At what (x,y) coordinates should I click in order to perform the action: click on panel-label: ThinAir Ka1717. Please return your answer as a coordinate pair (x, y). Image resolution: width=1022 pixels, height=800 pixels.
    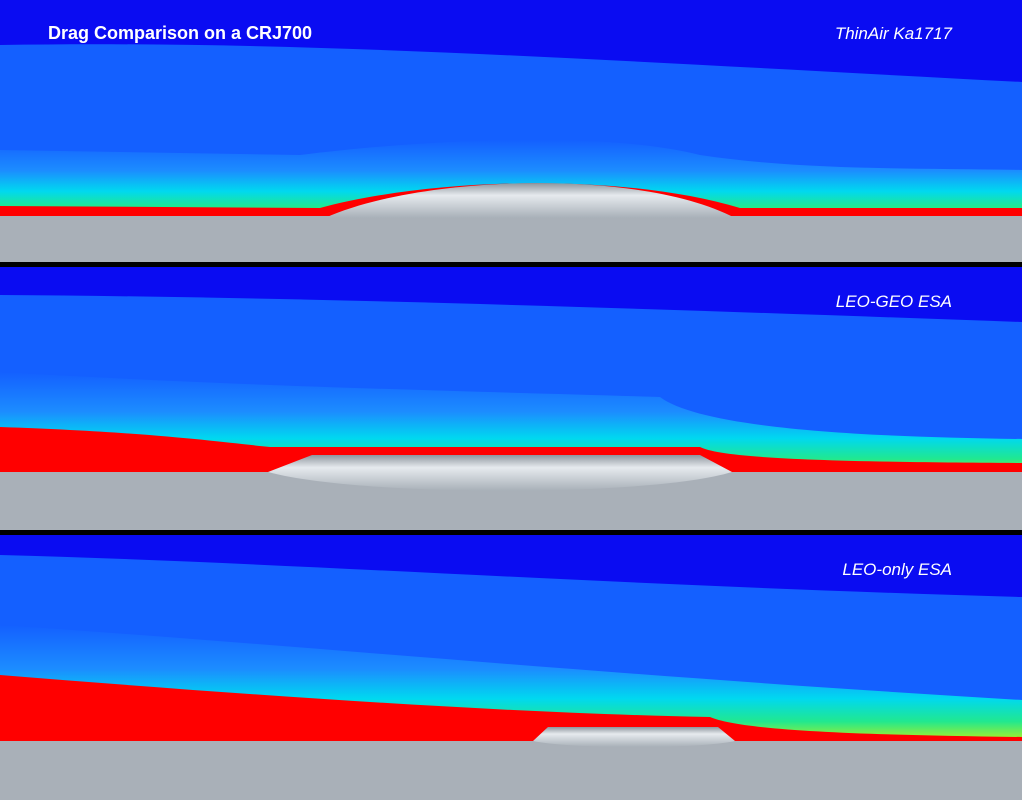
    Looking at the image, I should click on (894, 33).